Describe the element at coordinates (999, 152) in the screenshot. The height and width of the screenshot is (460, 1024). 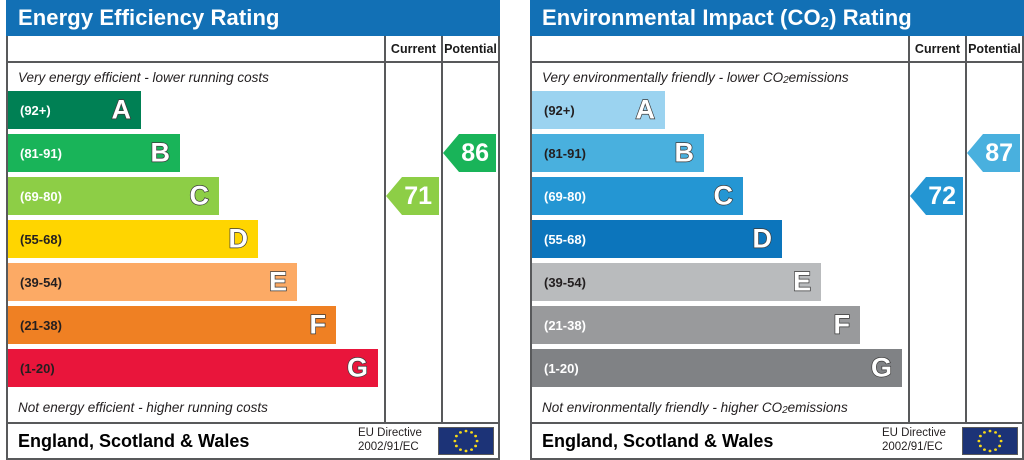
I see `potential-rating-value: 87` at that location.